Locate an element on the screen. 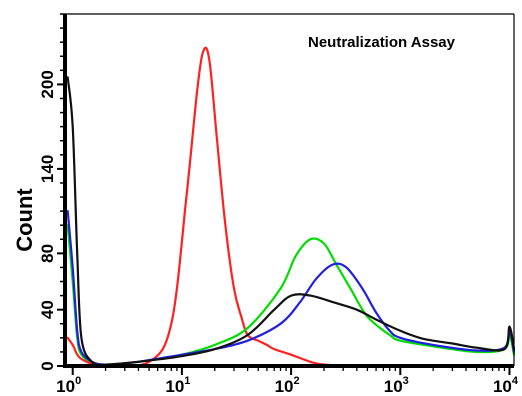 Image resolution: width=522 pixels, height=396 pixels. x-tick-label: 10² is located at coordinates (287, 385).